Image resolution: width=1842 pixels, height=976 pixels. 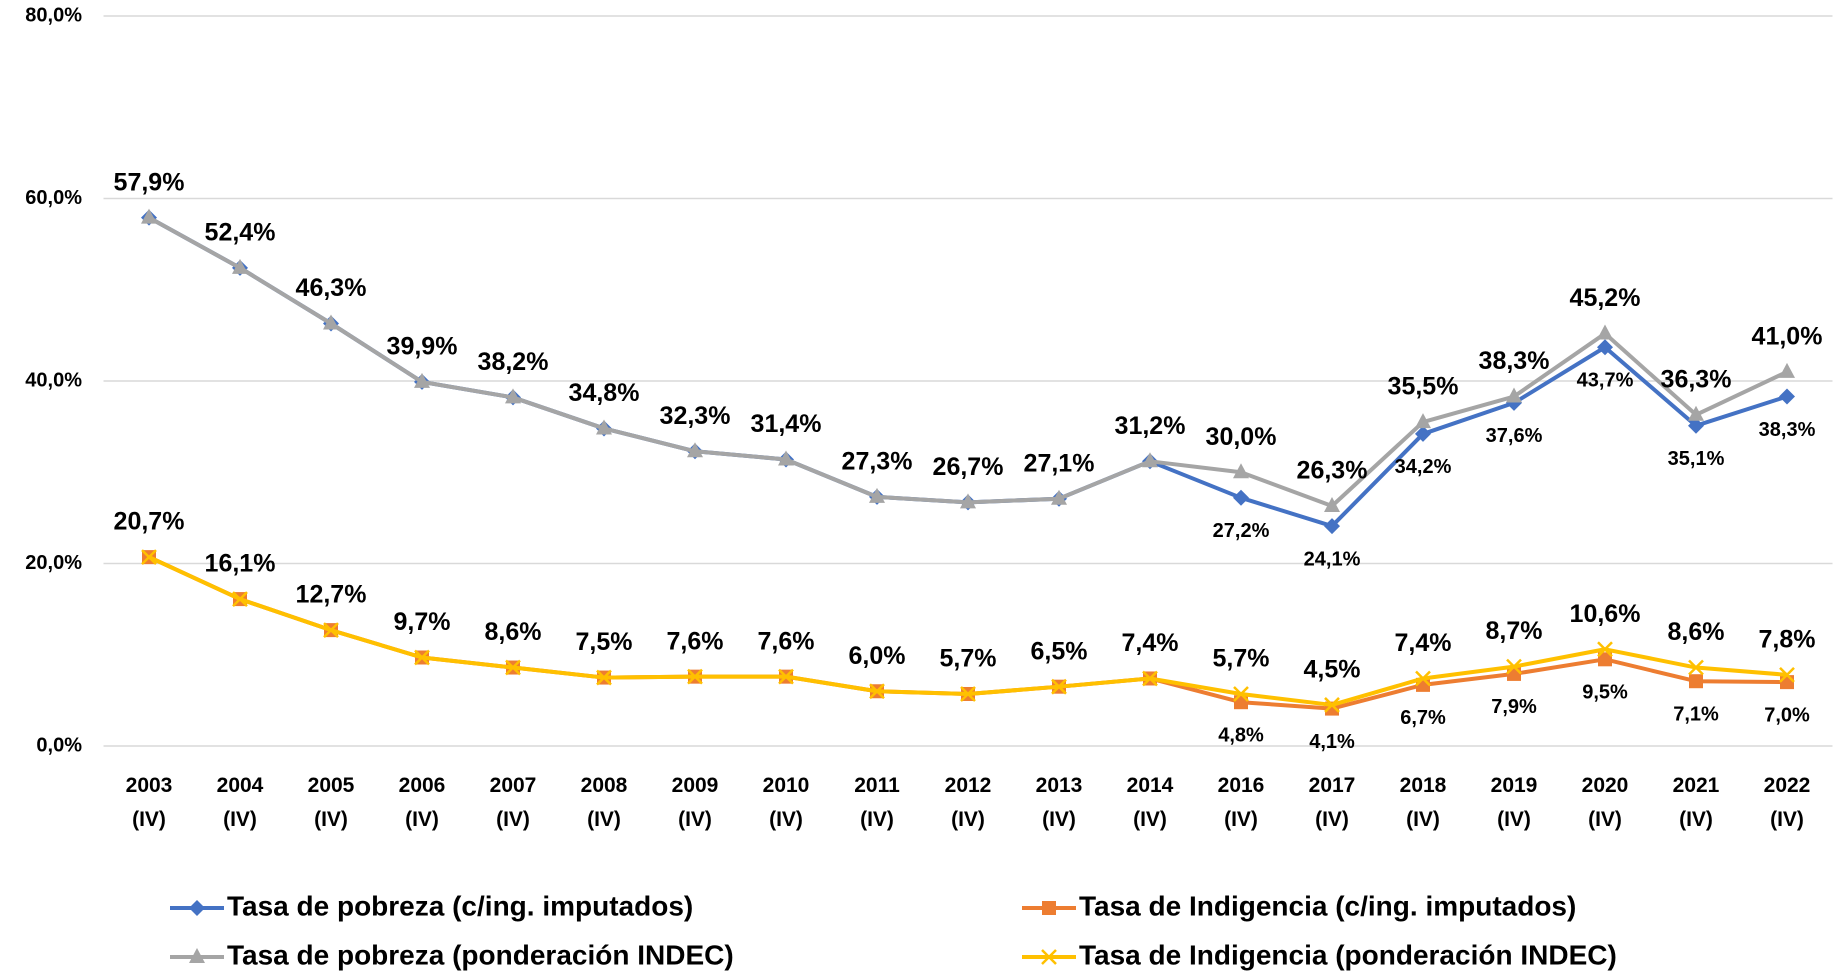 I want to click on data-label: 37,6%, so click(x=1514, y=436).